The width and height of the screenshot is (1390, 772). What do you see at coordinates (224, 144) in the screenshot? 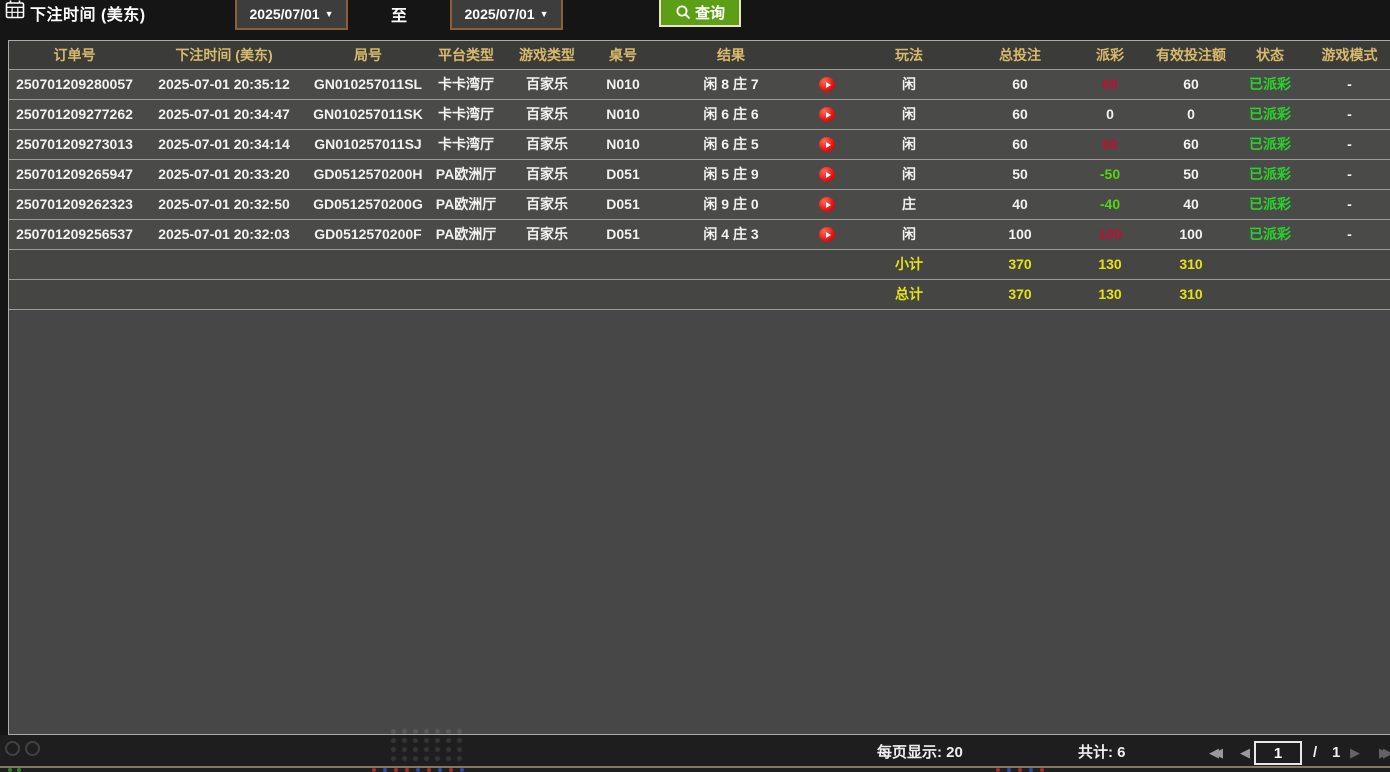
I see `bet-time-cell: 2025-07-01 20:34:14` at bounding box center [224, 144].